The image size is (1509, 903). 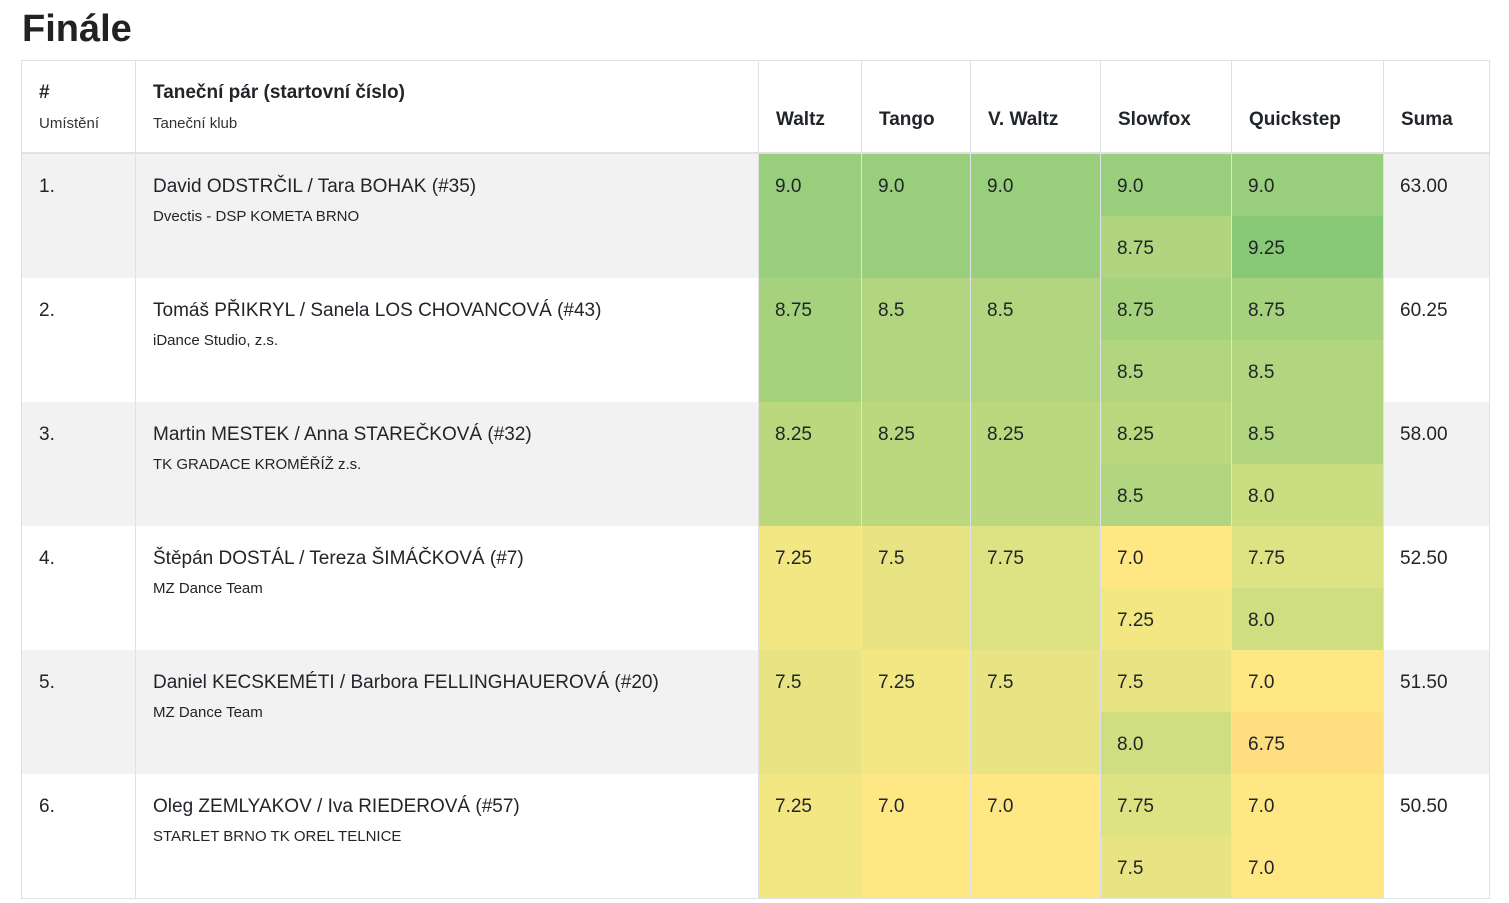 What do you see at coordinates (44, 92) in the screenshot?
I see `header-hash: #` at bounding box center [44, 92].